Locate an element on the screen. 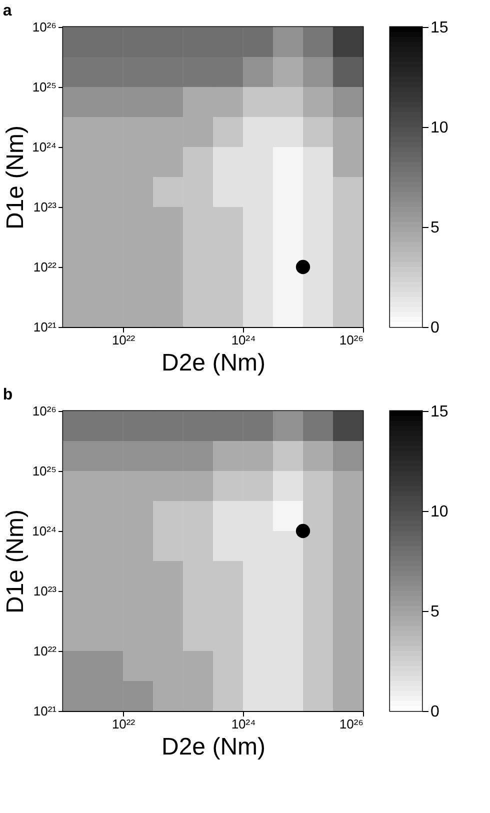  chart-title: a is located at coordinates (7, 11).